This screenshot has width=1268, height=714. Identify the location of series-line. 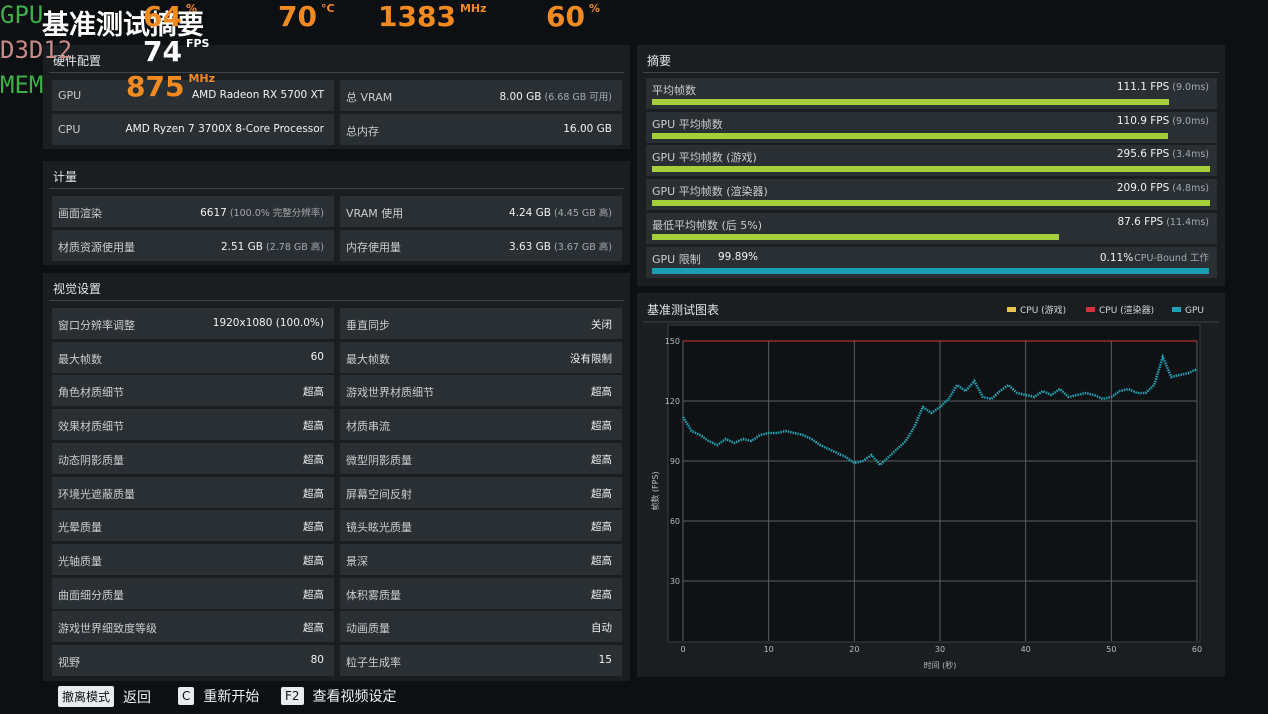
(939, 410).